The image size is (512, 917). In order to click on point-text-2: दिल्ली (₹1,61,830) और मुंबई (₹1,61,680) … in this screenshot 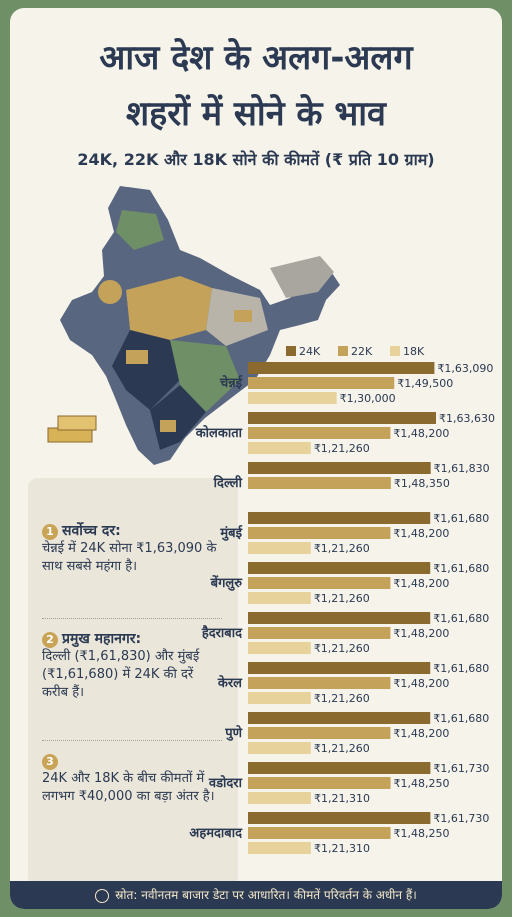, I will do `click(121, 674)`.